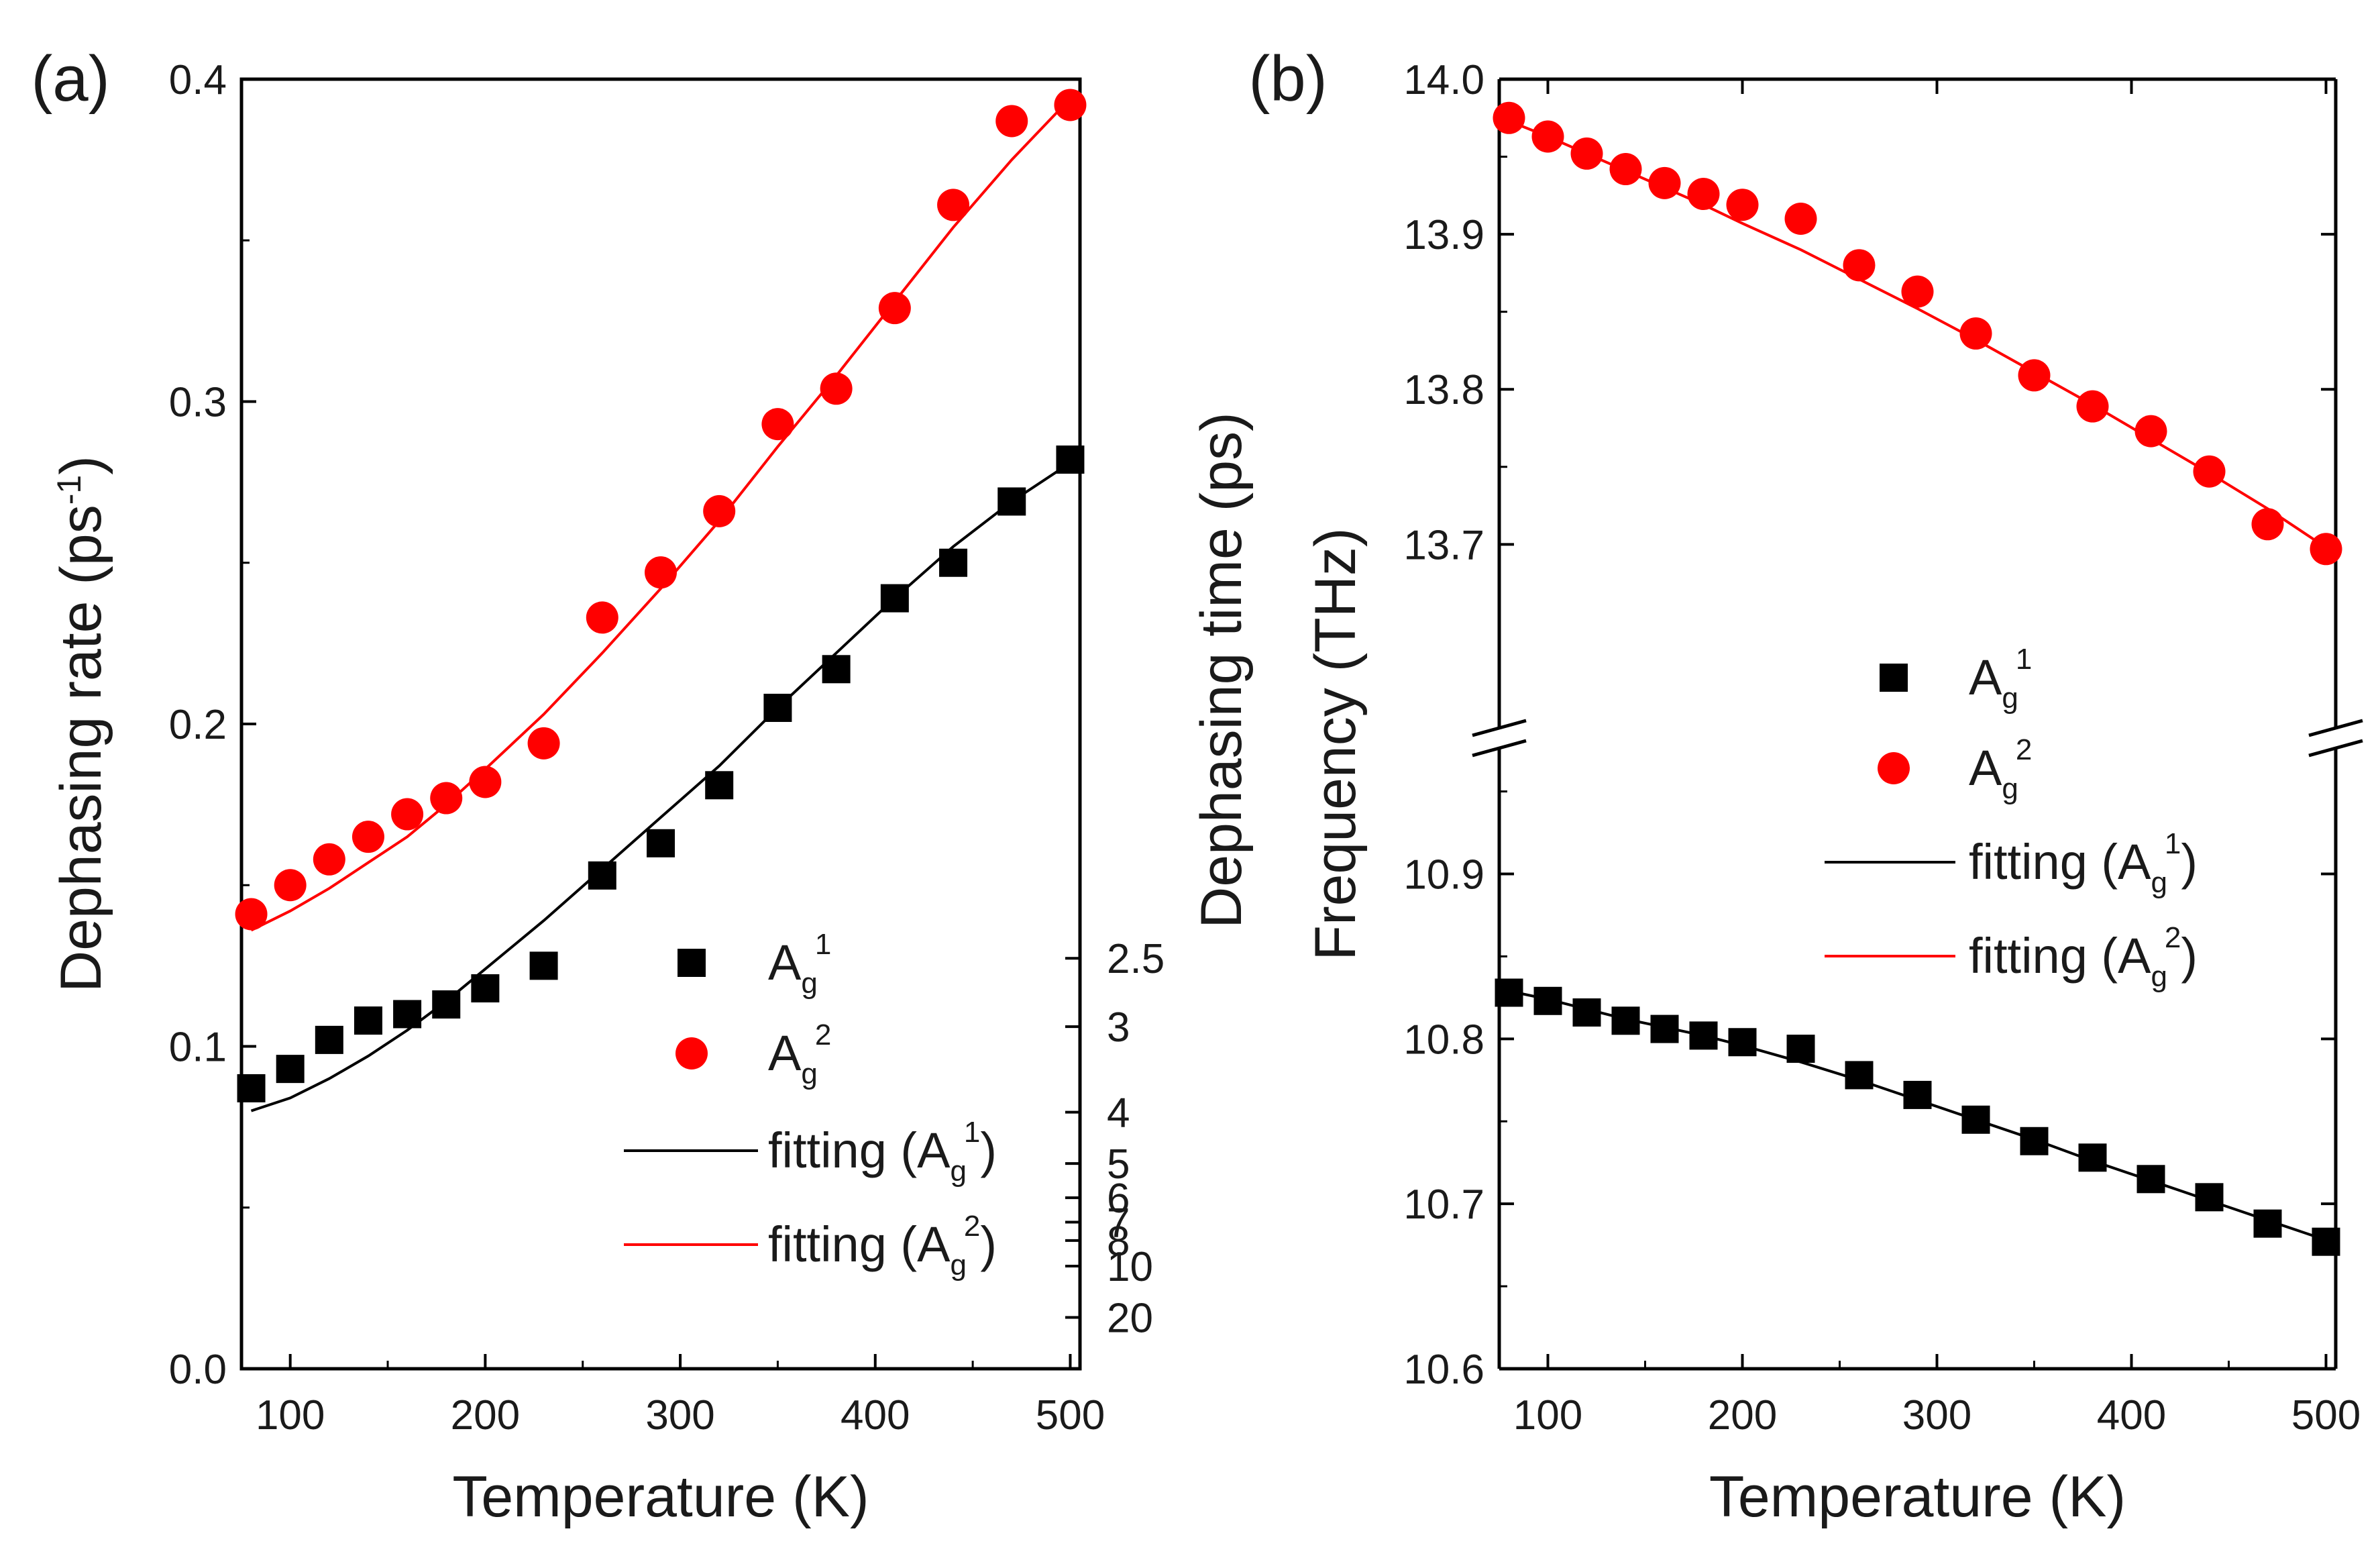  Describe the element at coordinates (1118, 1027) in the screenshot. I see `y2-tick-label: 3` at that location.